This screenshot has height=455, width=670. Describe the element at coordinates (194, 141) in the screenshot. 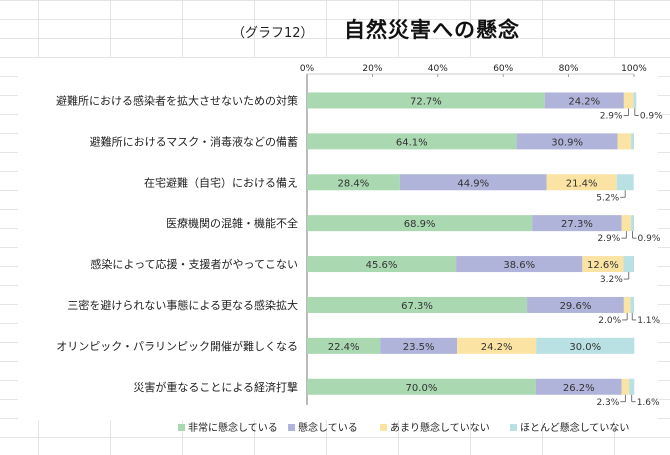

I see `category-label: 避難所におけるマスク・消毒液などの備蓄` at that location.